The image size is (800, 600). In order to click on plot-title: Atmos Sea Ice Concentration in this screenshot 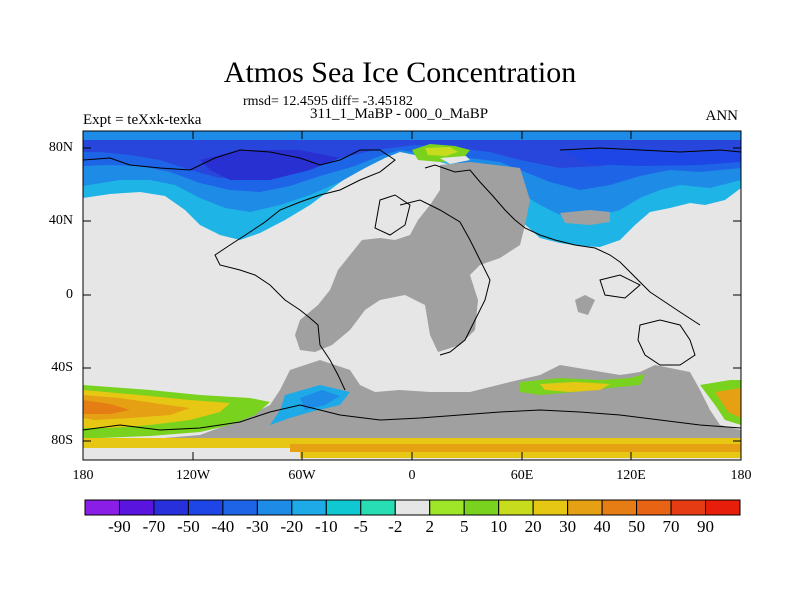, I will do `click(400, 72)`.